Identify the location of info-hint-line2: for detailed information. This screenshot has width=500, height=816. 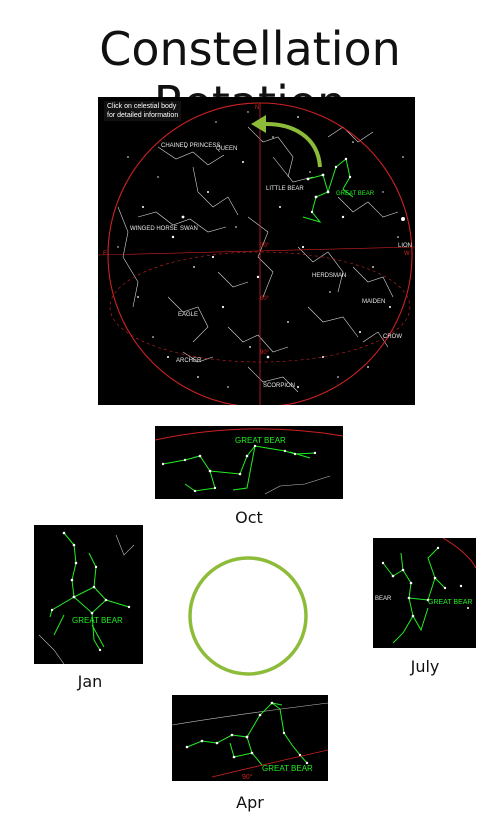
(143, 115).